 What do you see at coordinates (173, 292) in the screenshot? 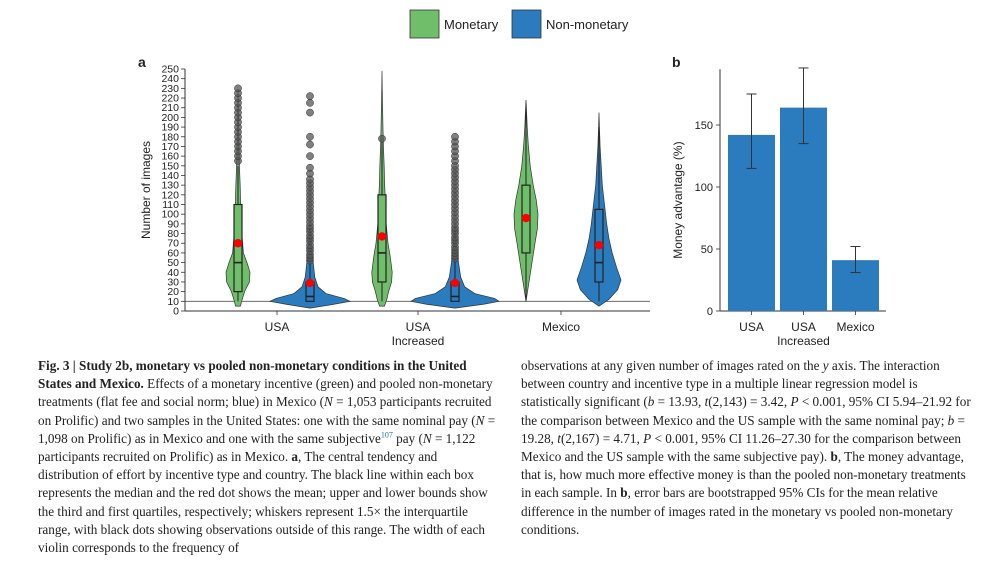
I see `y-tick-label-a: 20` at bounding box center [173, 292].